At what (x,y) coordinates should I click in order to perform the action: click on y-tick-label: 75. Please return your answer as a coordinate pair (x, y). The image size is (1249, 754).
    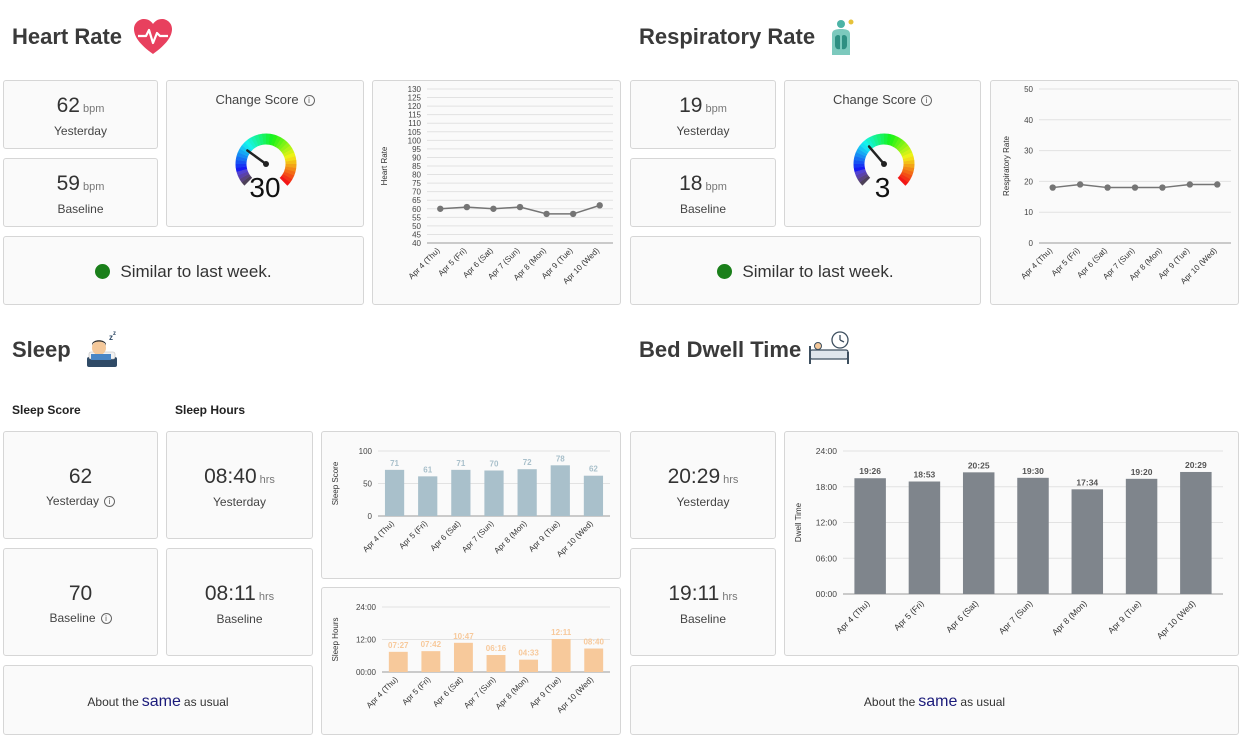
    Looking at the image, I should click on (416, 183).